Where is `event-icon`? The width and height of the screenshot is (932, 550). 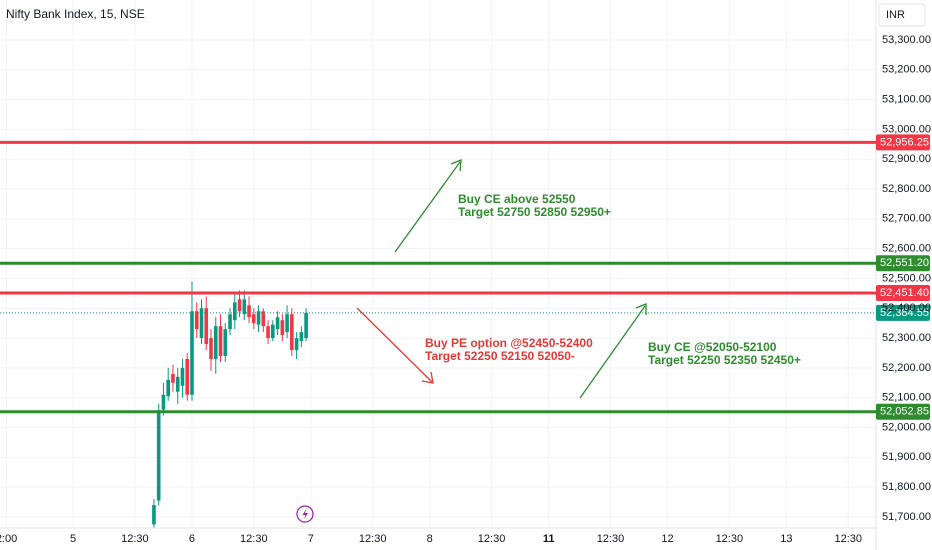 event-icon is located at coordinates (305, 514).